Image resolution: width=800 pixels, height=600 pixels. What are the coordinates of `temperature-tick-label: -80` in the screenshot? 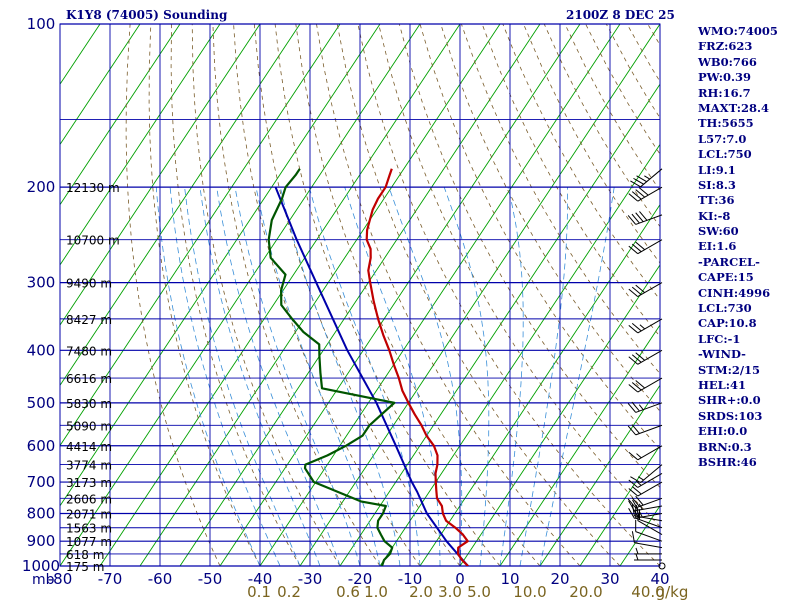 It's located at (60, 579).